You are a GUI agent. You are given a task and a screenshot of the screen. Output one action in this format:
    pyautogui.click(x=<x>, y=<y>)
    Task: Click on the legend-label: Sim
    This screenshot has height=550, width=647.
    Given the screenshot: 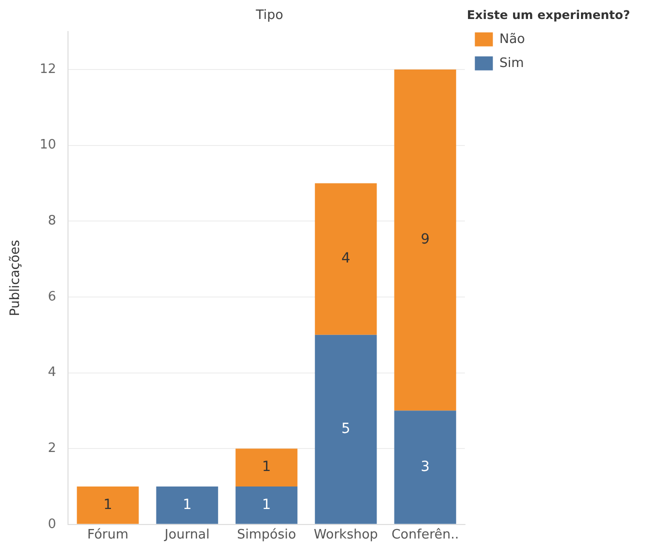 What is the action you would take?
    pyautogui.click(x=511, y=63)
    